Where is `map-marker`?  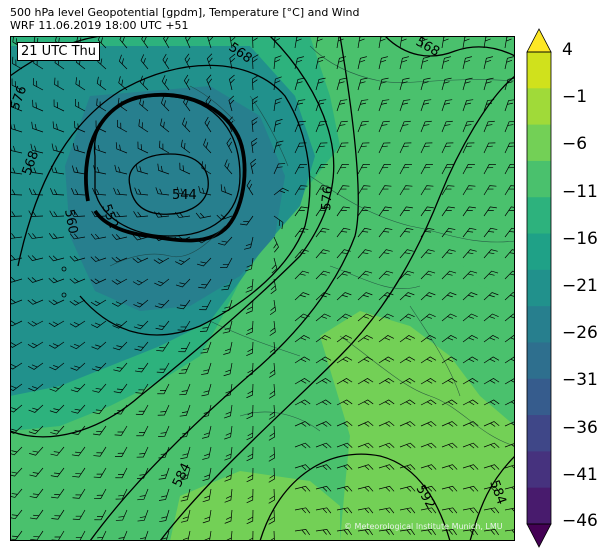 map-marker is located at coordinates (64, 295).